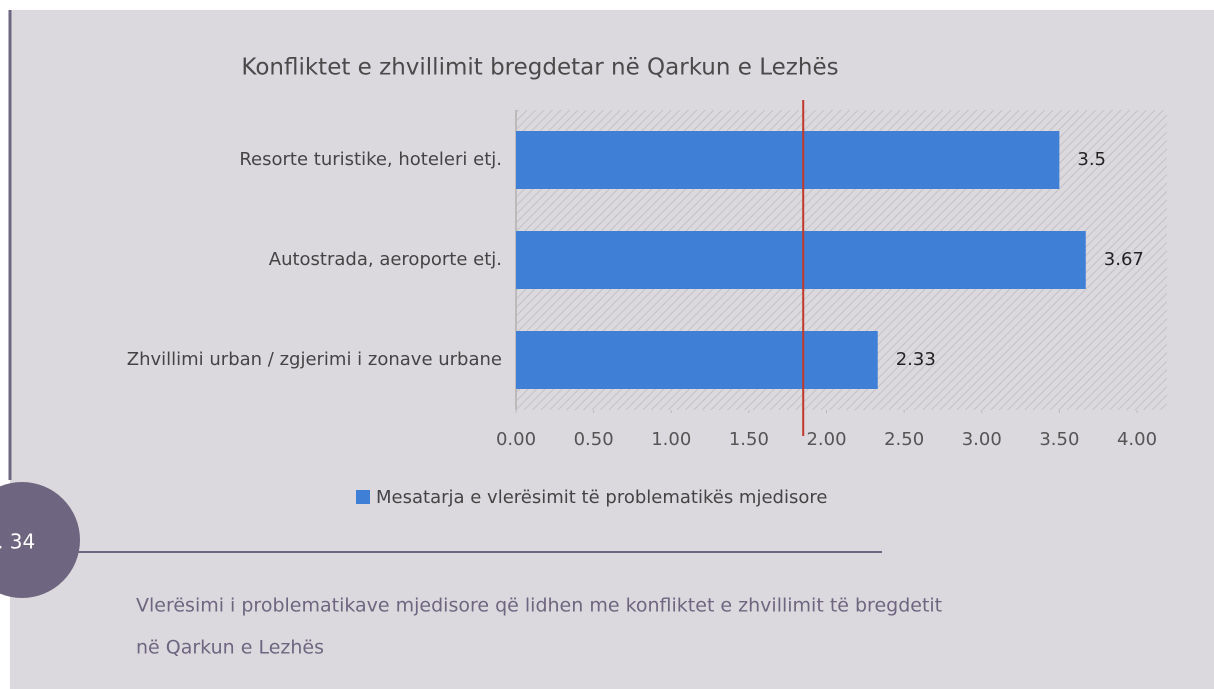 This screenshot has height=689, width=1214. I want to click on x-tick-label: 1.50, so click(749, 439).